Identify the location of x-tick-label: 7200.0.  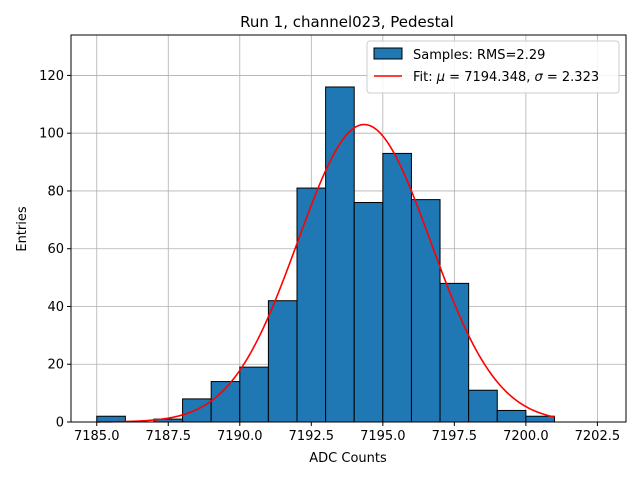
(526, 436).